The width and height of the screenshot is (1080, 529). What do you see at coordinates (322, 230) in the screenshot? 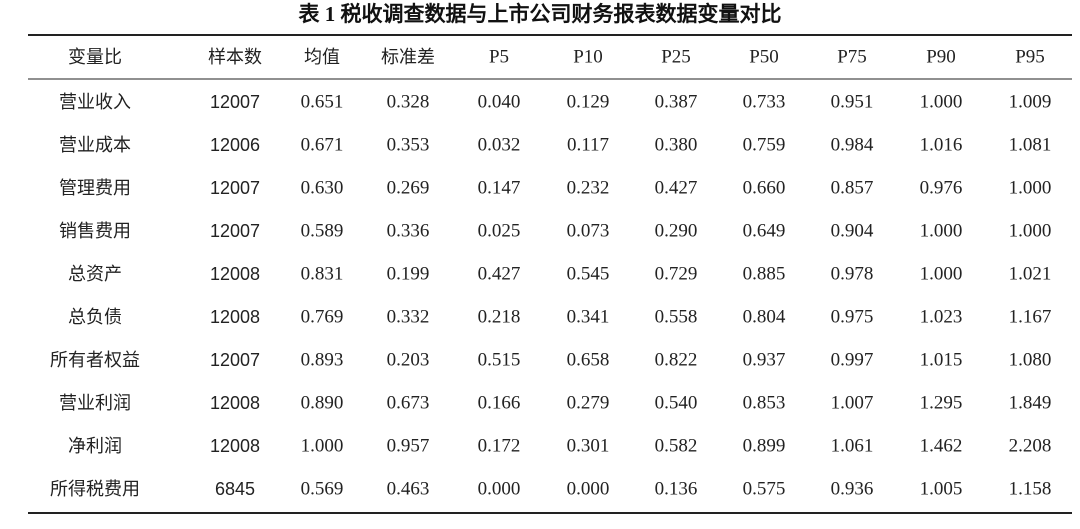
I see `cell: 0.589` at bounding box center [322, 230].